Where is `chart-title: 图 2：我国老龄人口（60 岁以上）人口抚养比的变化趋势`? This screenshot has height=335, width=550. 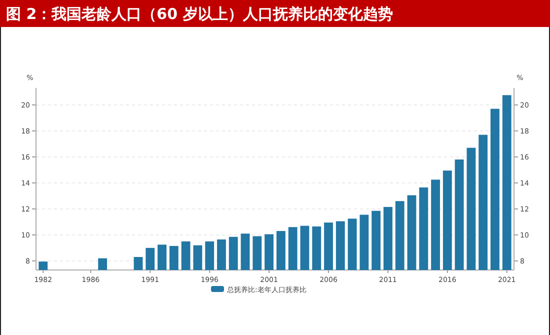
chart-title: 图 2：我国老龄人口（60 岁以上）人口抚养比的变化趋势 is located at coordinates (199, 14).